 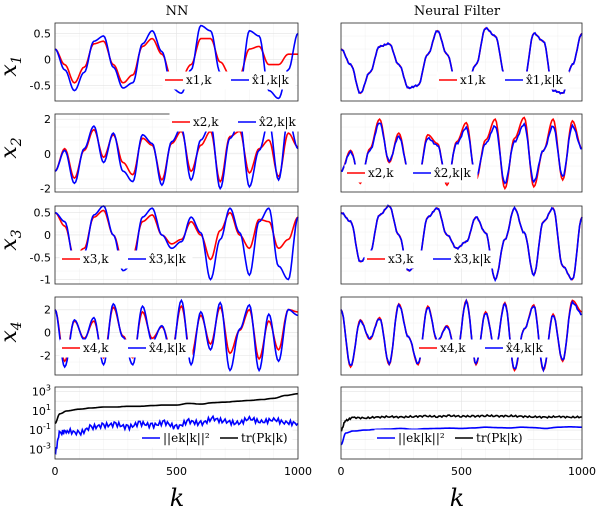 I want to click on svg-text: x1, so click(x=12, y=65).